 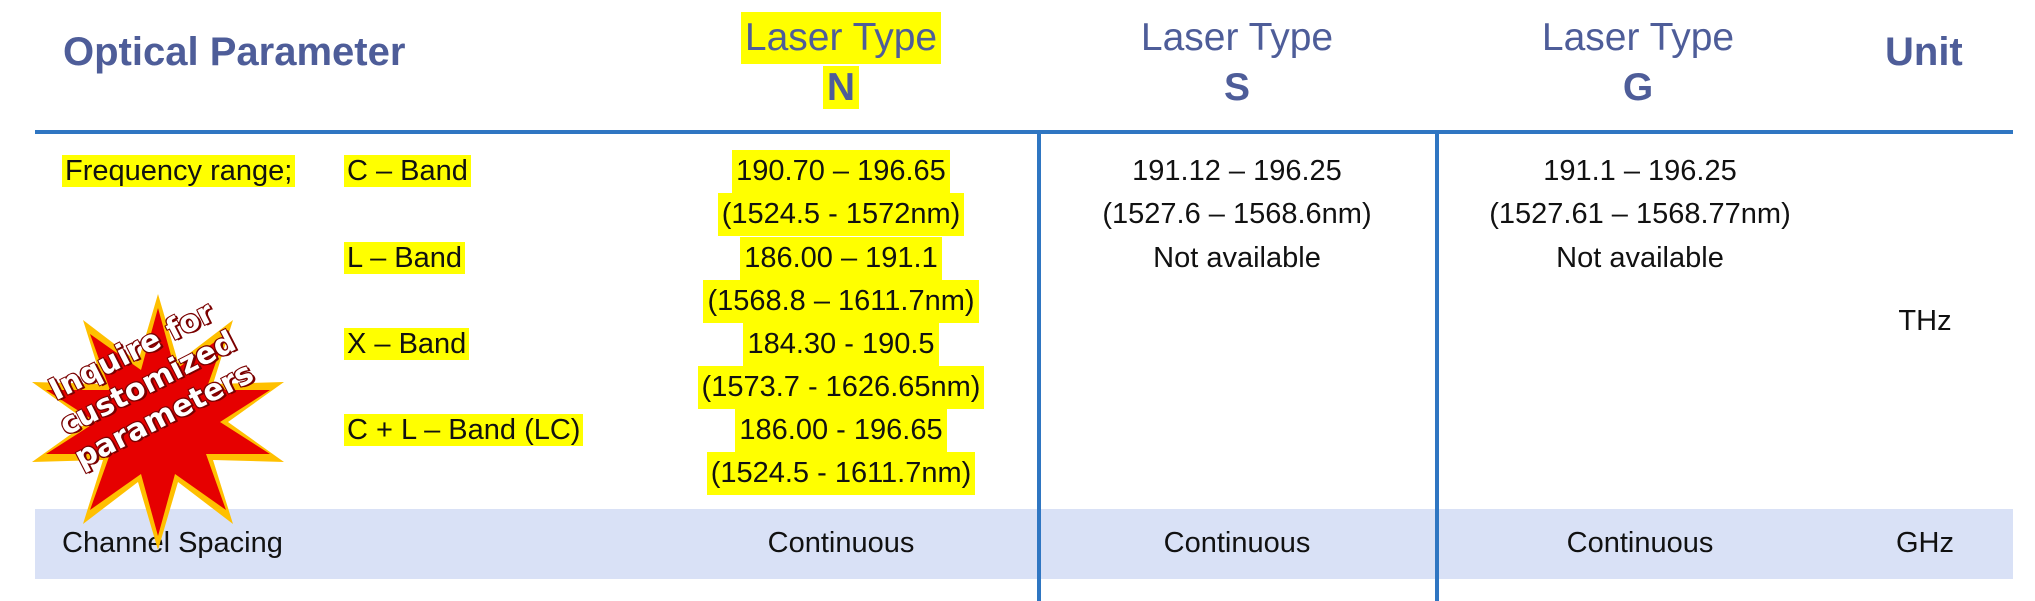 What do you see at coordinates (1237, 192) in the screenshot?
I see `s-c-band-value: 191.12 – 196.25 (1527.6 – 1568.6nm)` at bounding box center [1237, 192].